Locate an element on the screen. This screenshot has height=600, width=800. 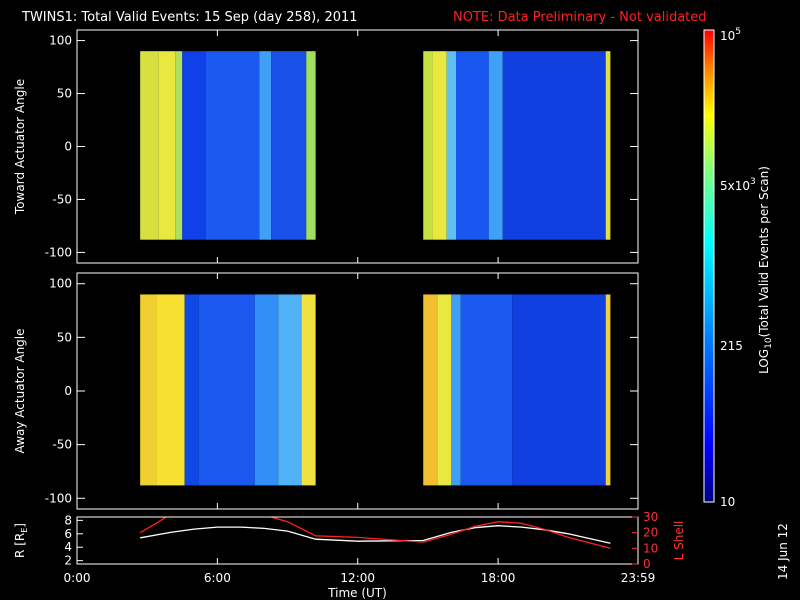
y-tick-label: 4 is located at coordinates (68, 547).